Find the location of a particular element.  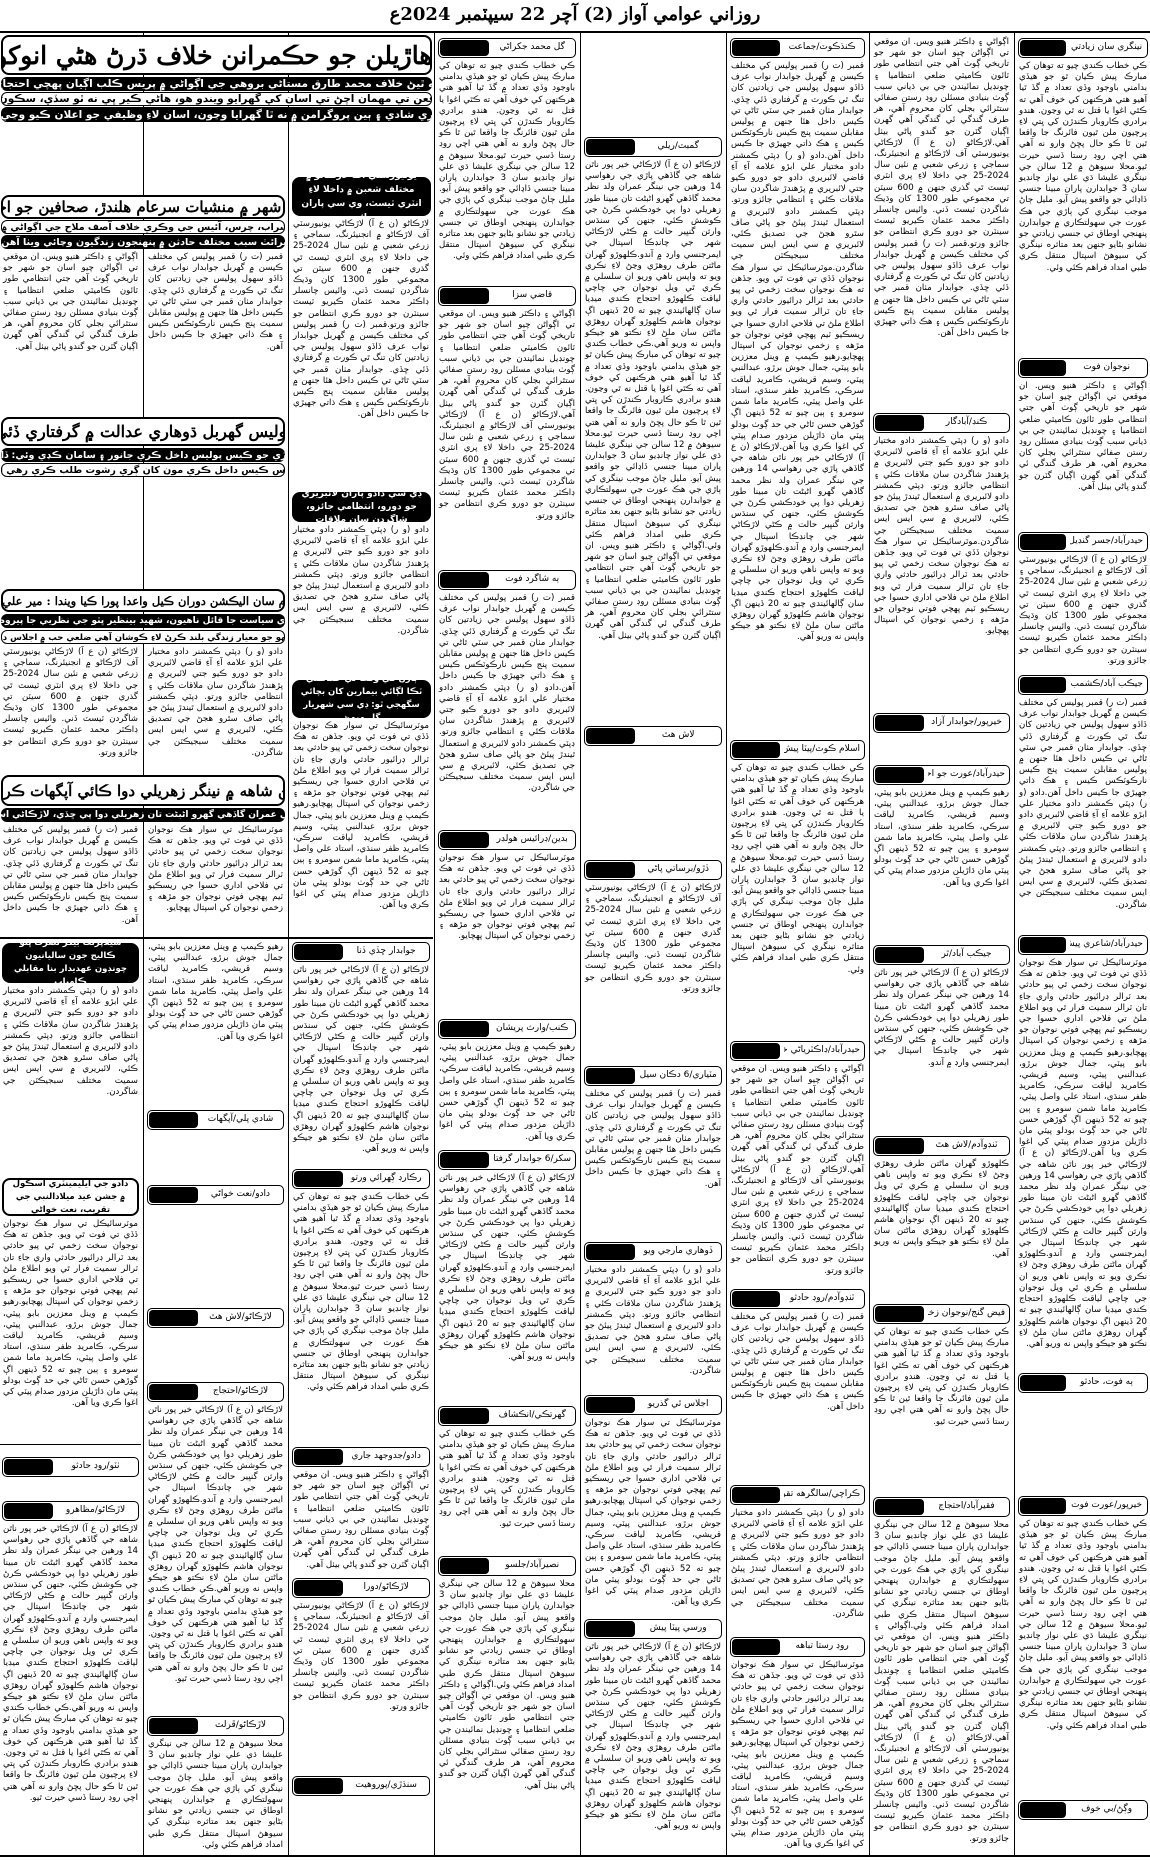

dateline-box: ڪنڊ/آبادگار is located at coordinates (941, 423).